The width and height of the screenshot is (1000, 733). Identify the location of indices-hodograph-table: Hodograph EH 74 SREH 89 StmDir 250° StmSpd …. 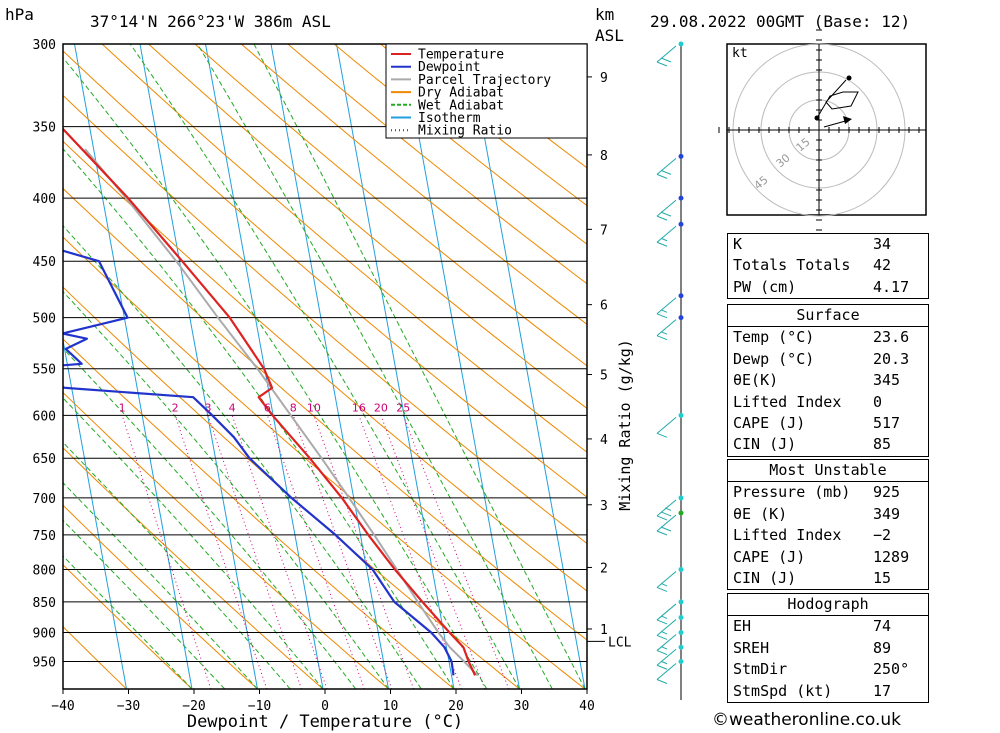
(828, 648).